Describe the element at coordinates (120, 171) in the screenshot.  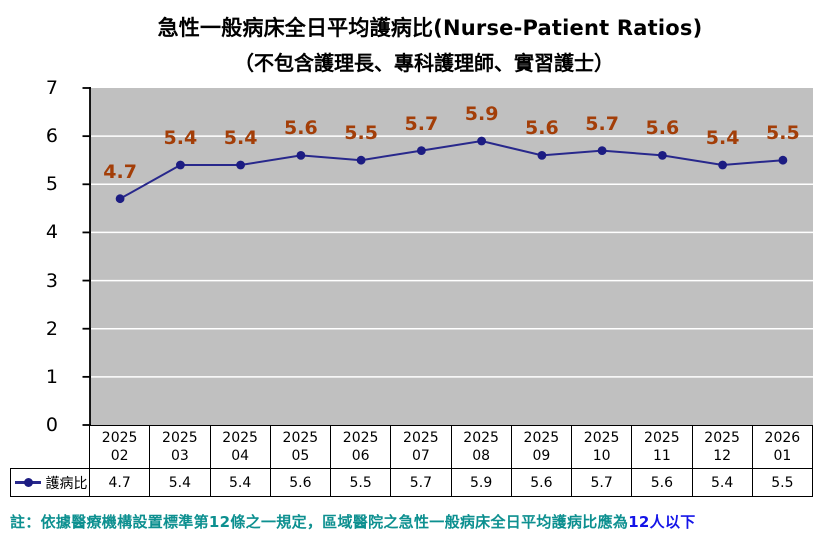
I see `data-label: 4.7` at that location.